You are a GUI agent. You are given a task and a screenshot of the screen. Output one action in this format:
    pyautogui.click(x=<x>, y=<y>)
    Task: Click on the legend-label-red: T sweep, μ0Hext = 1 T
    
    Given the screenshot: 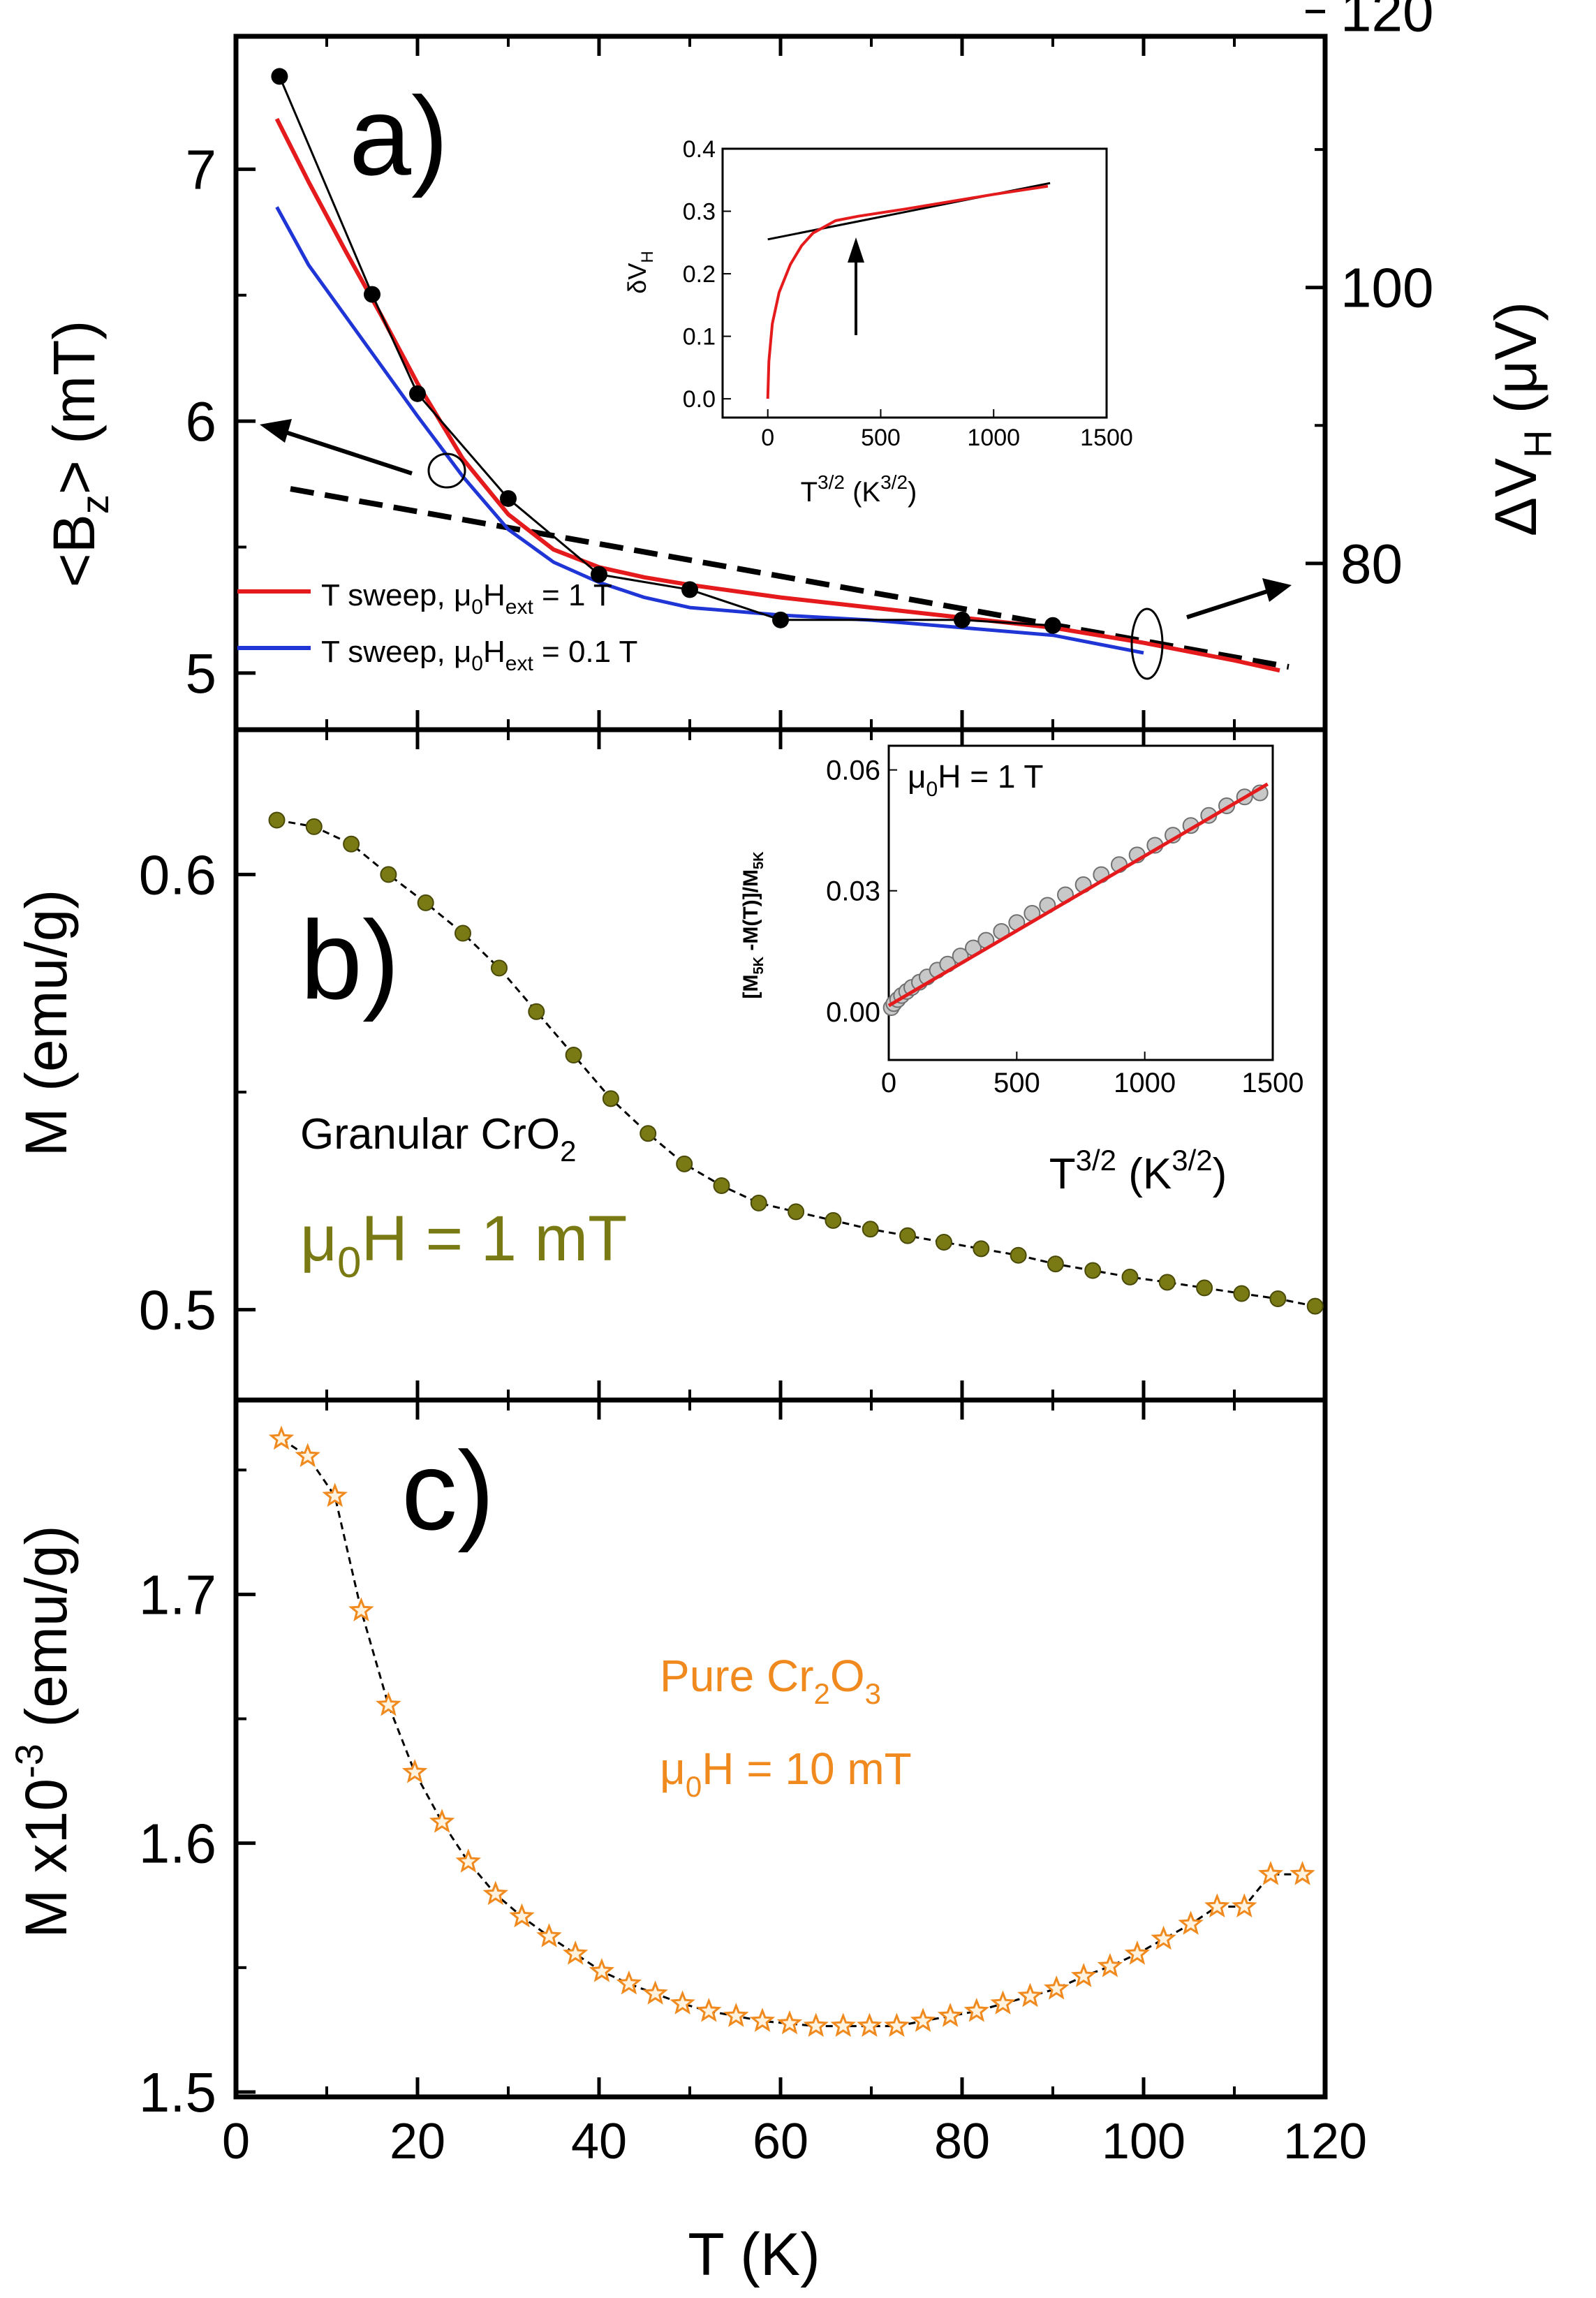 What is the action you would take?
    pyautogui.click(x=466, y=599)
    